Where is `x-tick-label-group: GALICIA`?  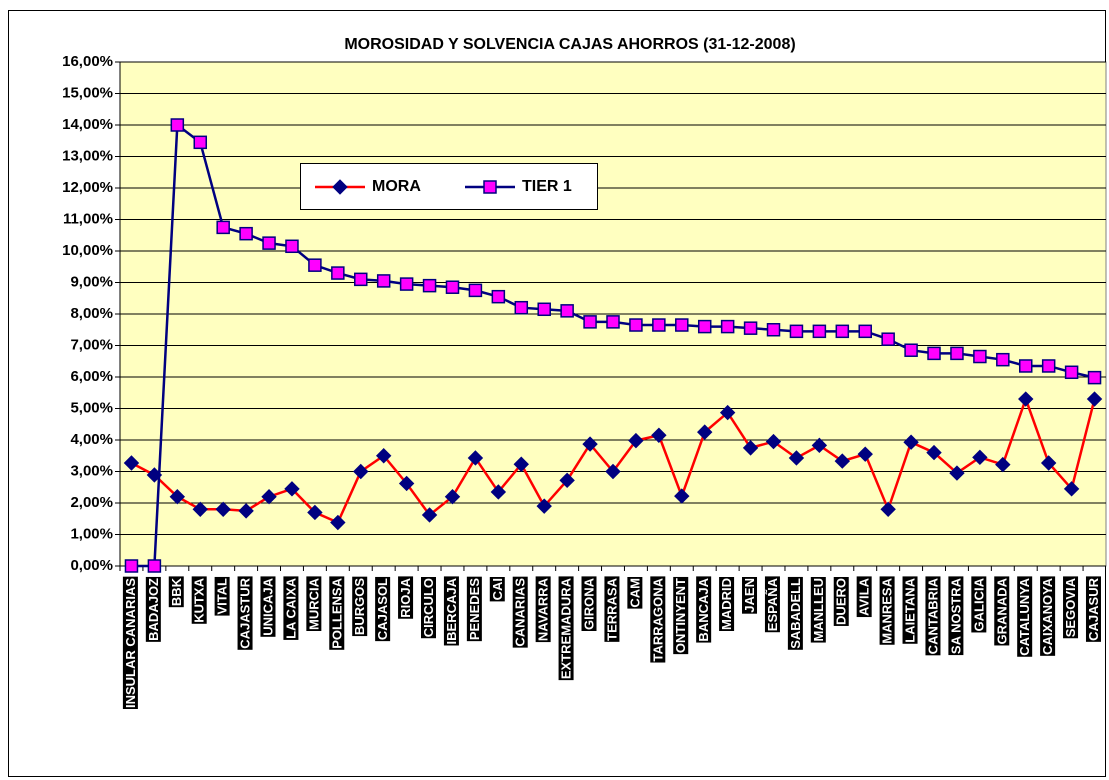
x-tick-label-group: GALICIA is located at coordinates (979, 604).